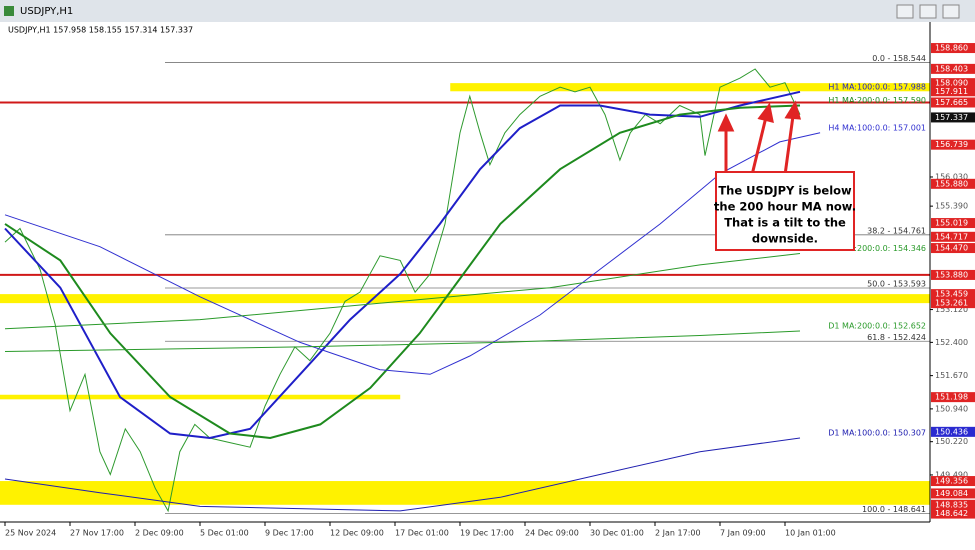 This screenshot has width=975, height=550. What do you see at coordinates (357, 533) in the screenshot?
I see `x-tick-label: 12 Dec 09:00` at bounding box center [357, 533].